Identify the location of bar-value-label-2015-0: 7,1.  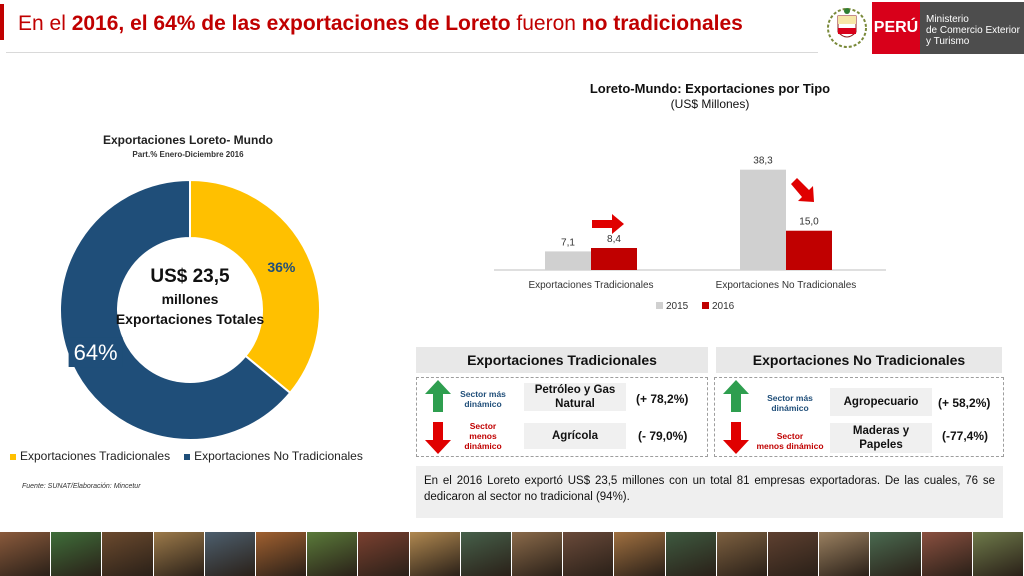
(568, 242).